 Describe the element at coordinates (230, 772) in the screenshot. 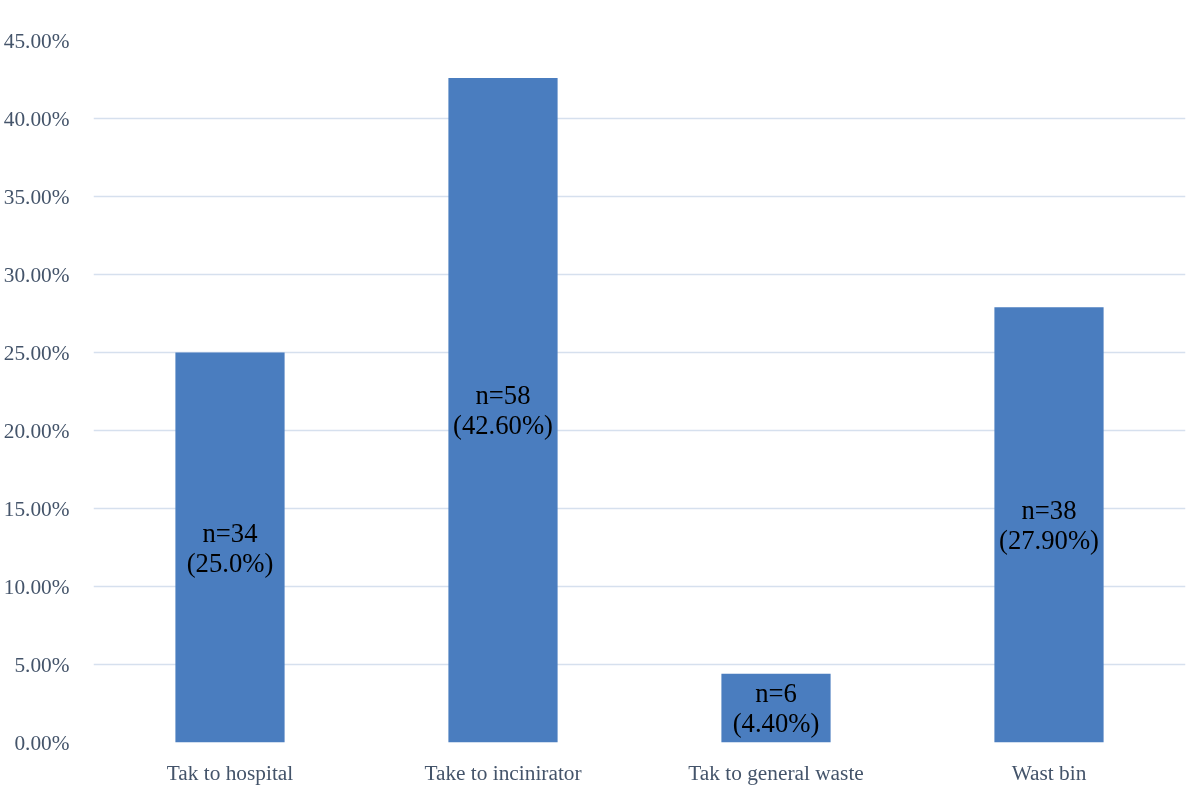

I see `x-tick-label: Tak to hospital` at that location.